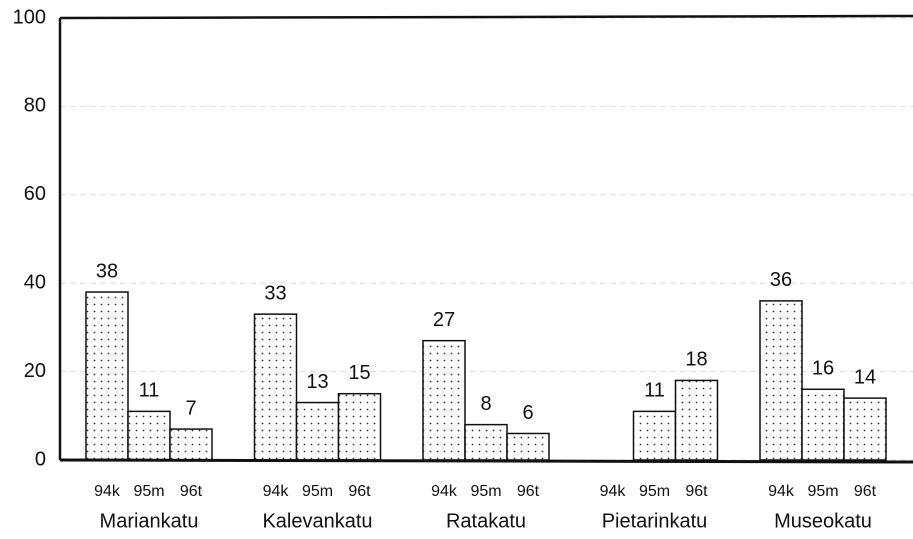 This screenshot has width=913, height=539. I want to click on y-tick-label: 40, so click(35, 282).